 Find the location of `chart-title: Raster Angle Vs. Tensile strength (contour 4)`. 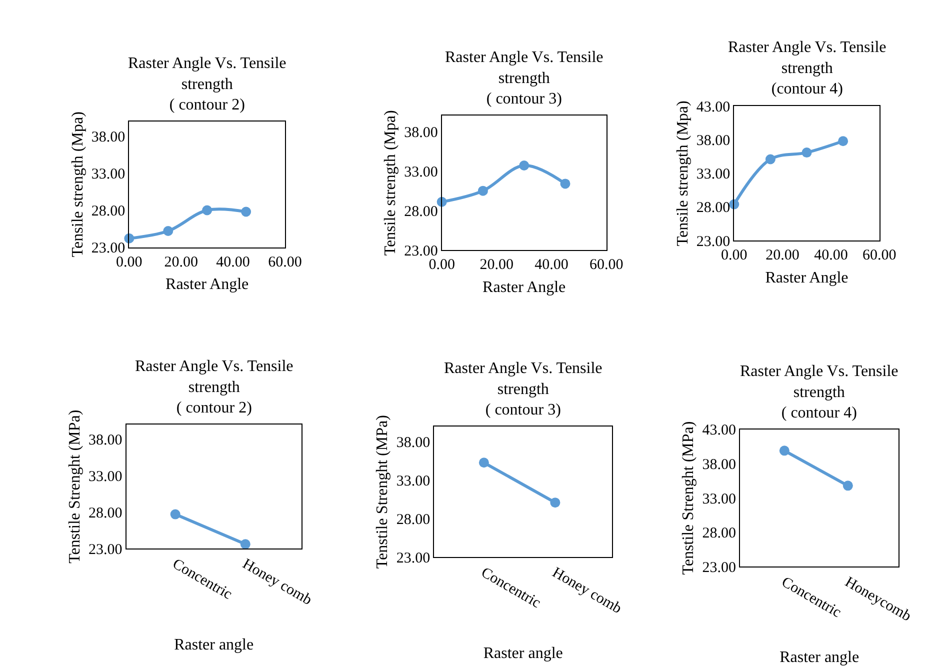

chart-title: Raster Angle Vs. Tensile strength (contour 4) is located at coordinates (807, 68).